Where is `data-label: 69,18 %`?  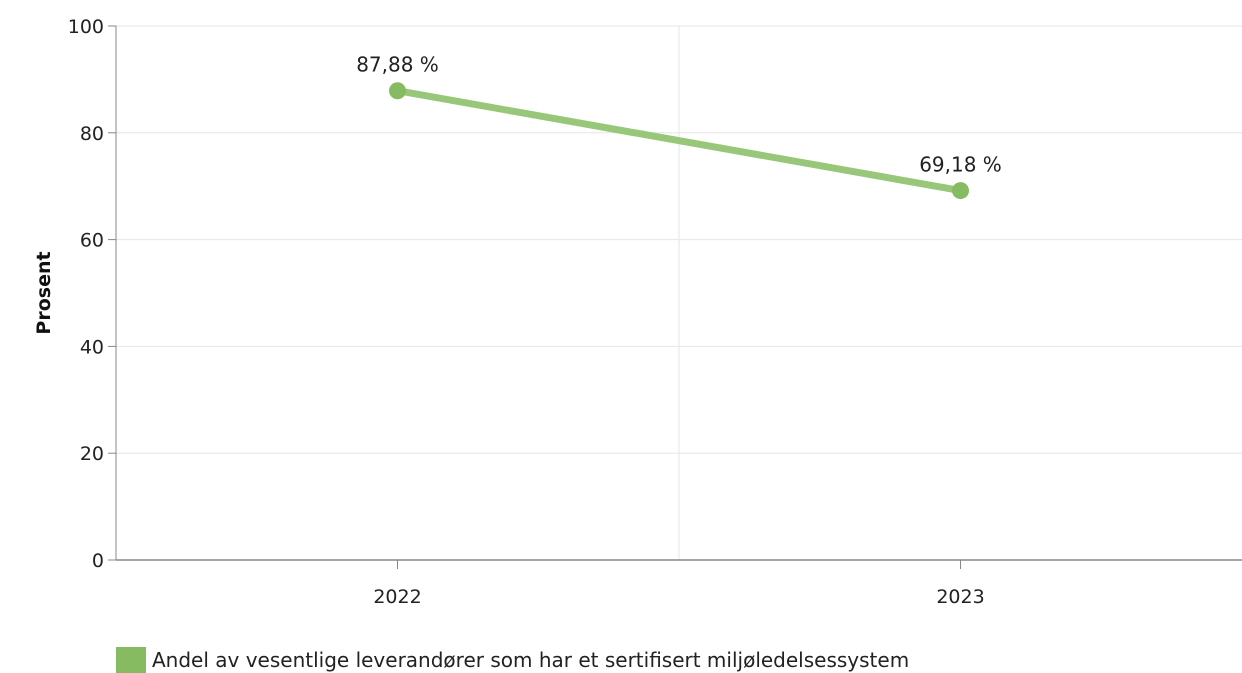
data-label: 69,18 % is located at coordinates (960, 165).